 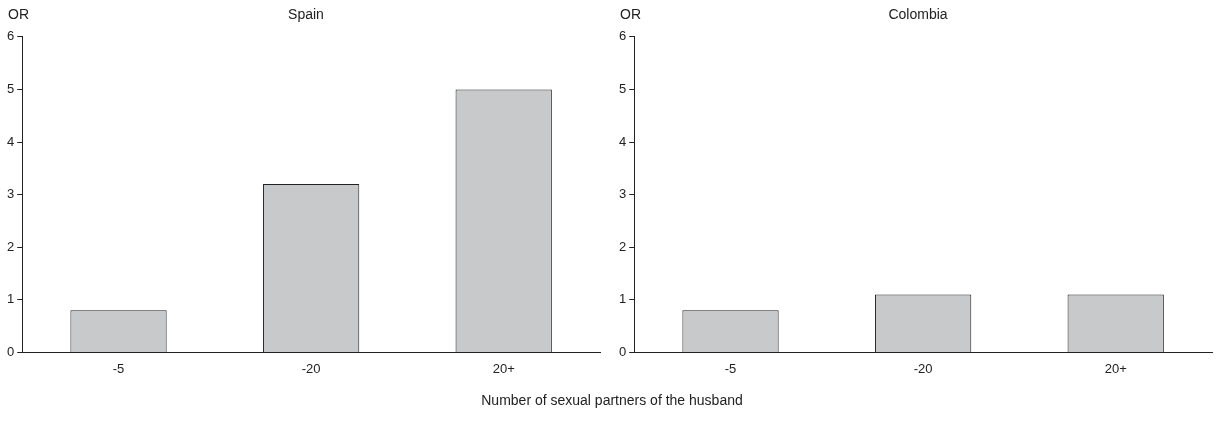 What do you see at coordinates (918, 14) in the screenshot?
I see `chart-title: Colombia` at bounding box center [918, 14].